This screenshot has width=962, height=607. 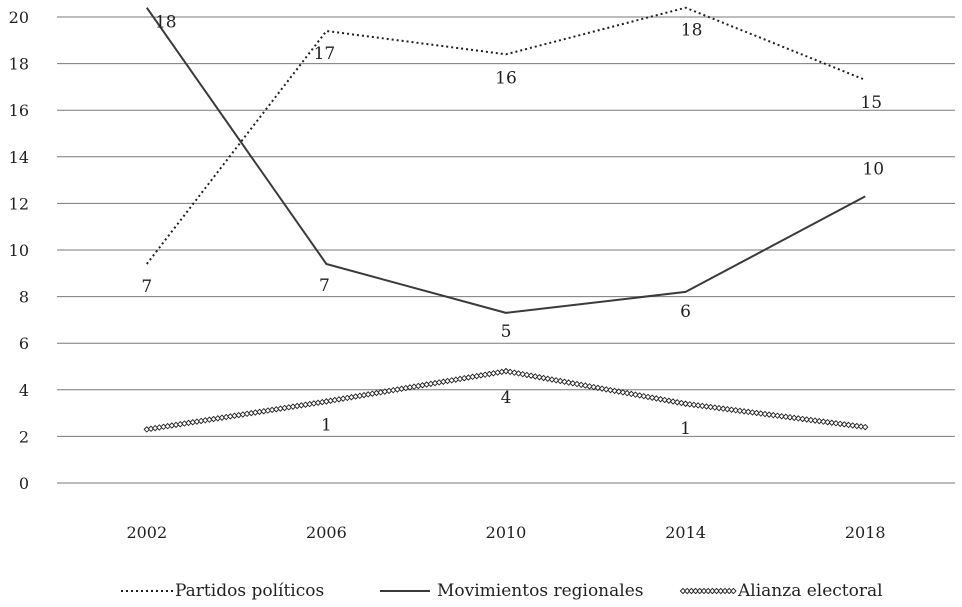 What do you see at coordinates (506, 532) in the screenshot?
I see `x-tick-label: 2010` at bounding box center [506, 532].